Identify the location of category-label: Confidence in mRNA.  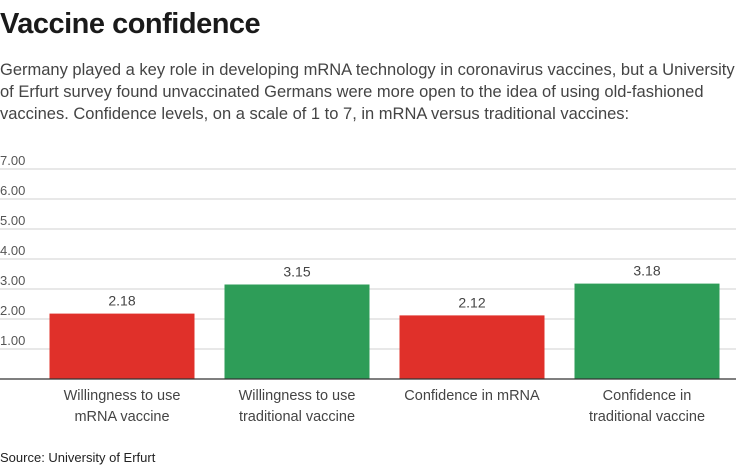
(472, 396).